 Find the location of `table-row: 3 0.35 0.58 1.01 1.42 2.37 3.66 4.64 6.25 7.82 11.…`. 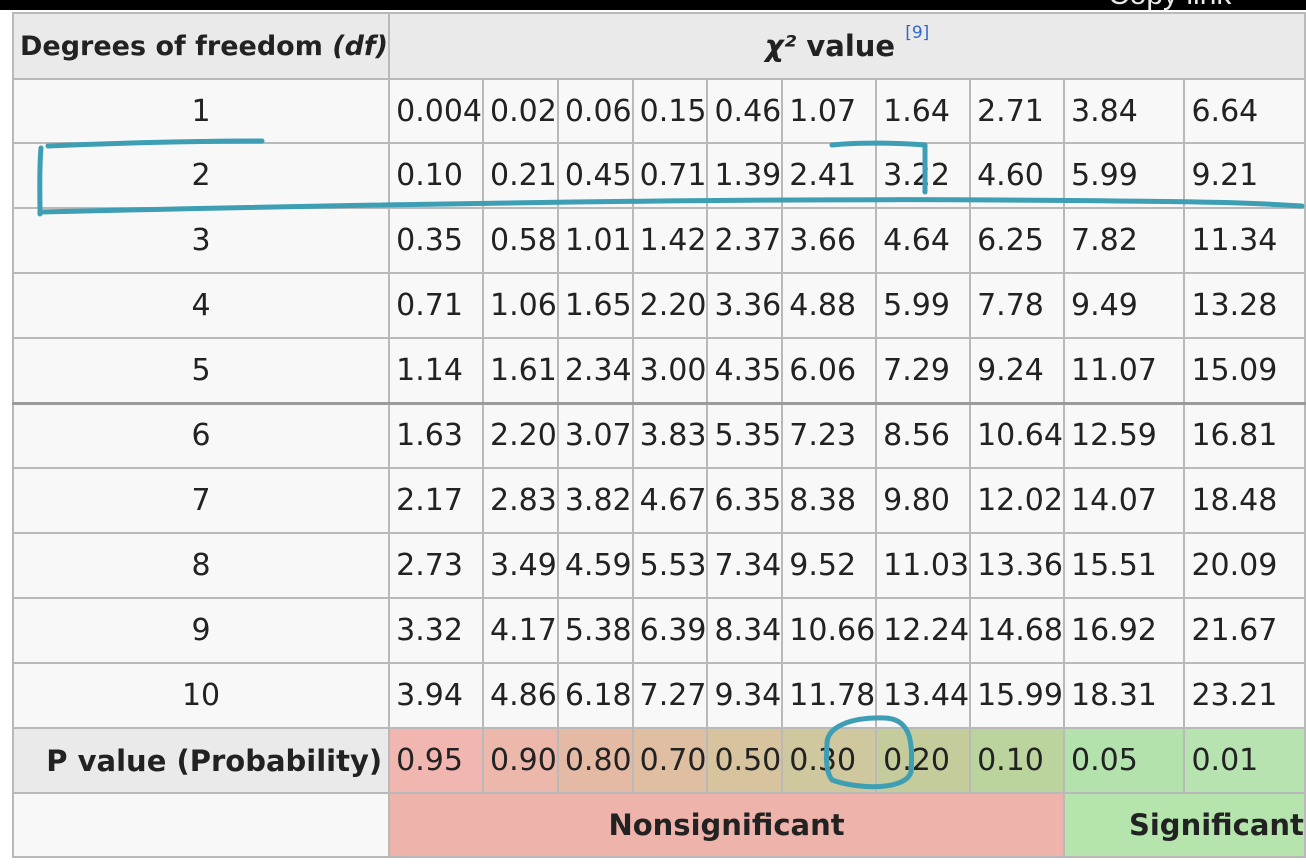

table-row: 3 0.35 0.58 1.01 1.42 2.37 3.66 4.64 6.25 7.82 11.… is located at coordinates (658, 240).